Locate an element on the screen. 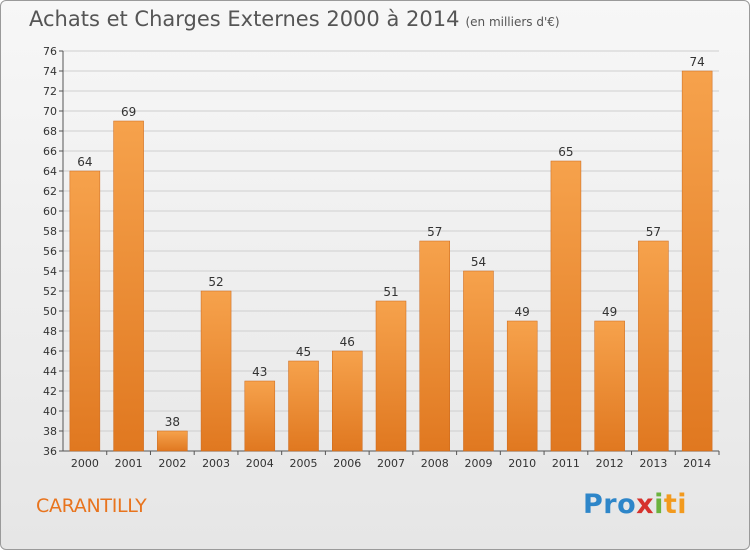 The width and height of the screenshot is (750, 550). value-label-2004: 43 is located at coordinates (259, 372).